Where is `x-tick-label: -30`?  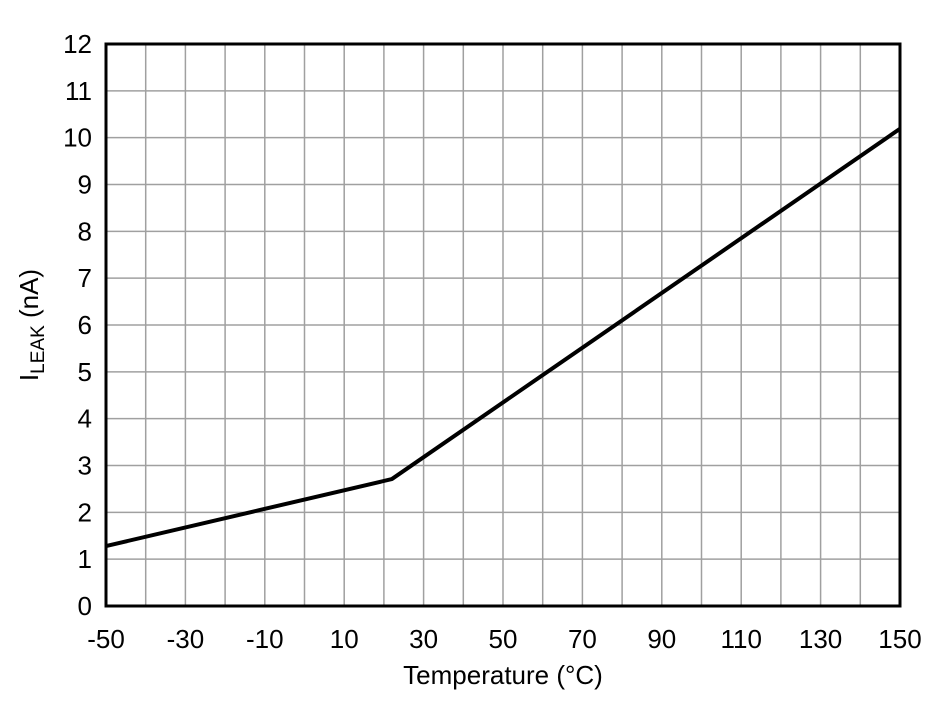 x-tick-label: -30 is located at coordinates (186, 639).